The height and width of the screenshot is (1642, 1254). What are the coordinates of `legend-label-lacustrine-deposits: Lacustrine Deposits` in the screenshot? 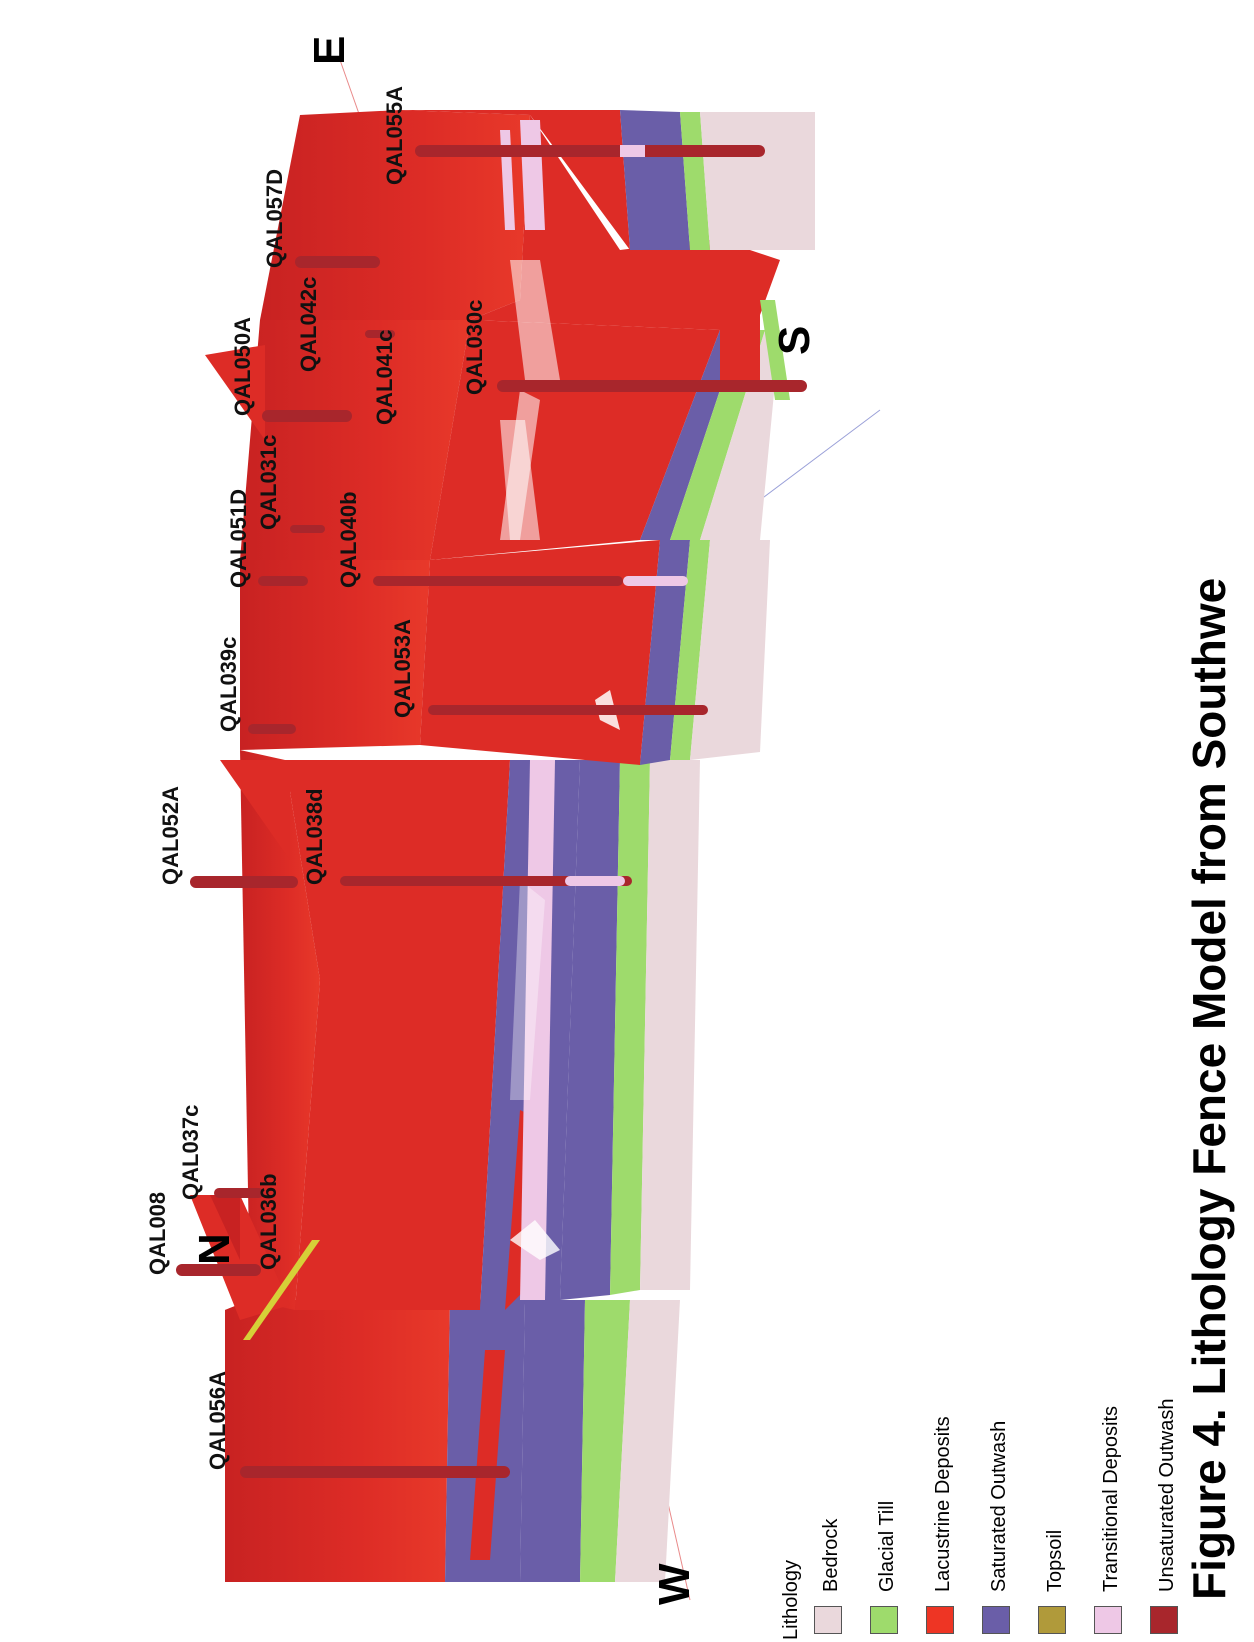 It's located at (943, 1504).